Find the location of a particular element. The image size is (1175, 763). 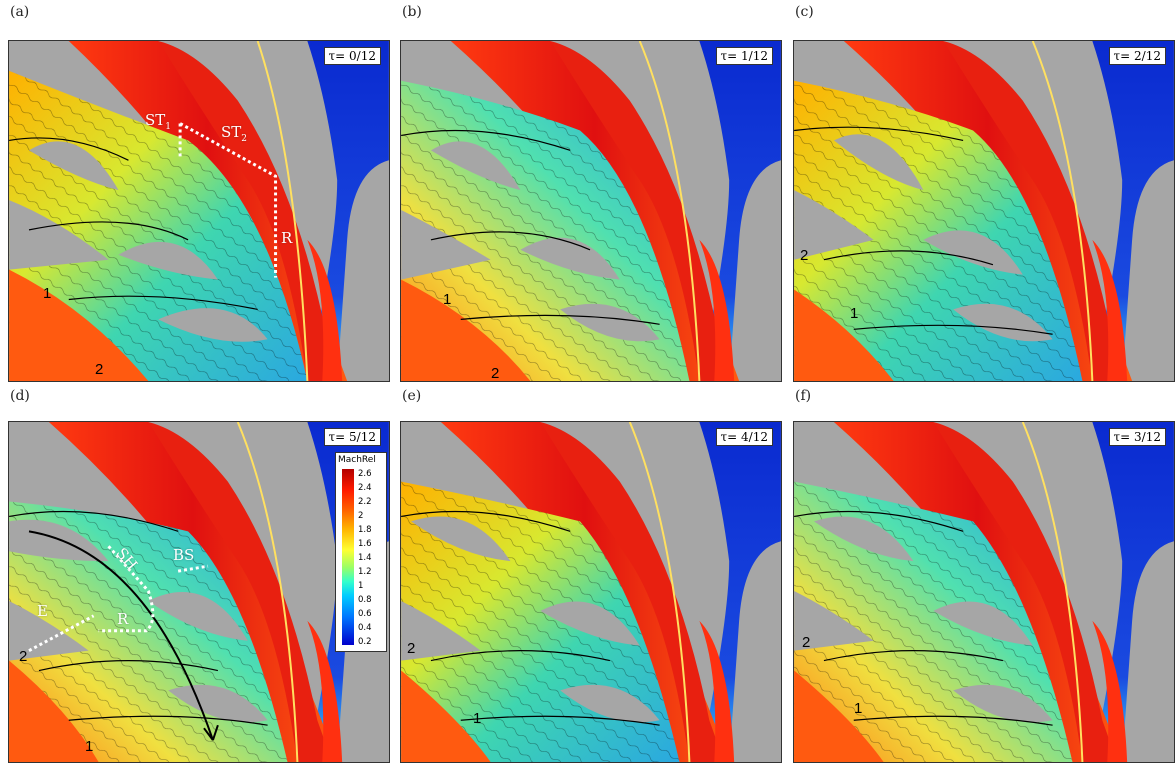

label-st2: ST2 is located at coordinates (234, 133).